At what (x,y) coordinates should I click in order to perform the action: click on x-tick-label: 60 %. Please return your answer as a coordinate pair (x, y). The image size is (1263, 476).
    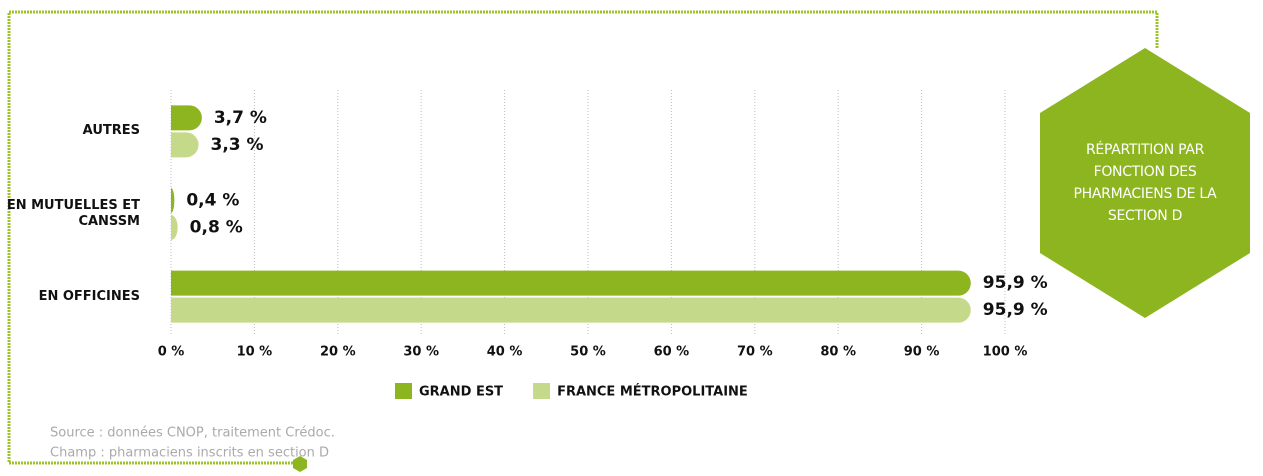
    Looking at the image, I should click on (672, 352).